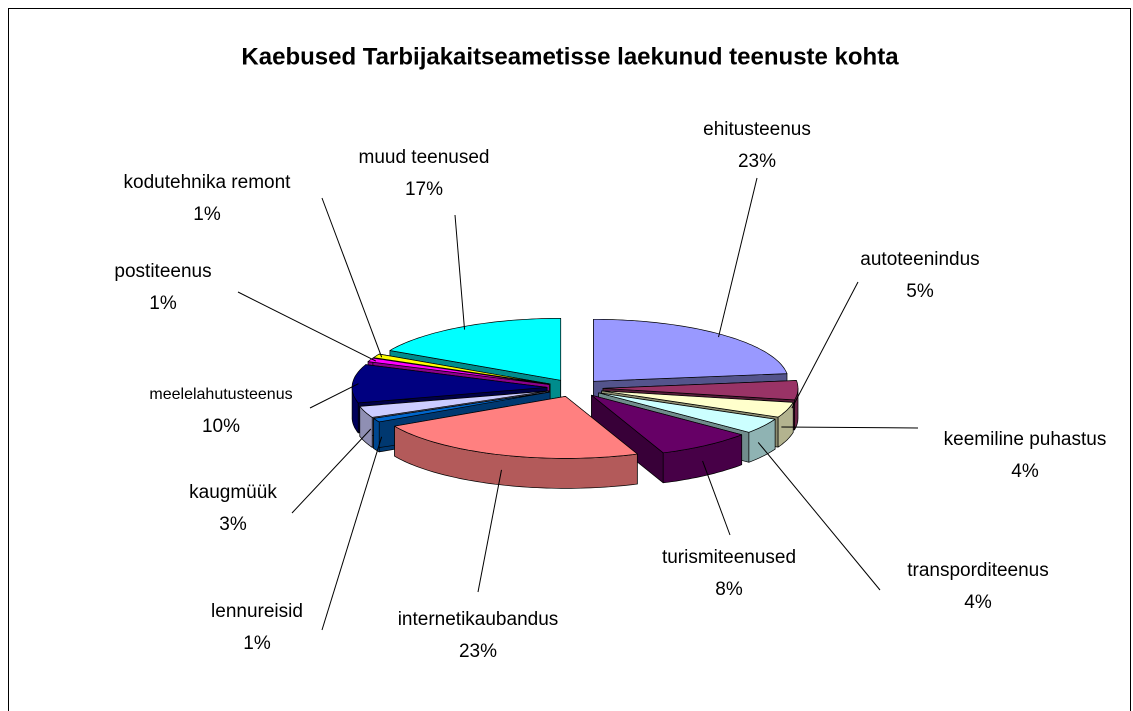  What do you see at coordinates (978, 570) in the screenshot?
I see `slice-label: transporditeenus` at bounding box center [978, 570].